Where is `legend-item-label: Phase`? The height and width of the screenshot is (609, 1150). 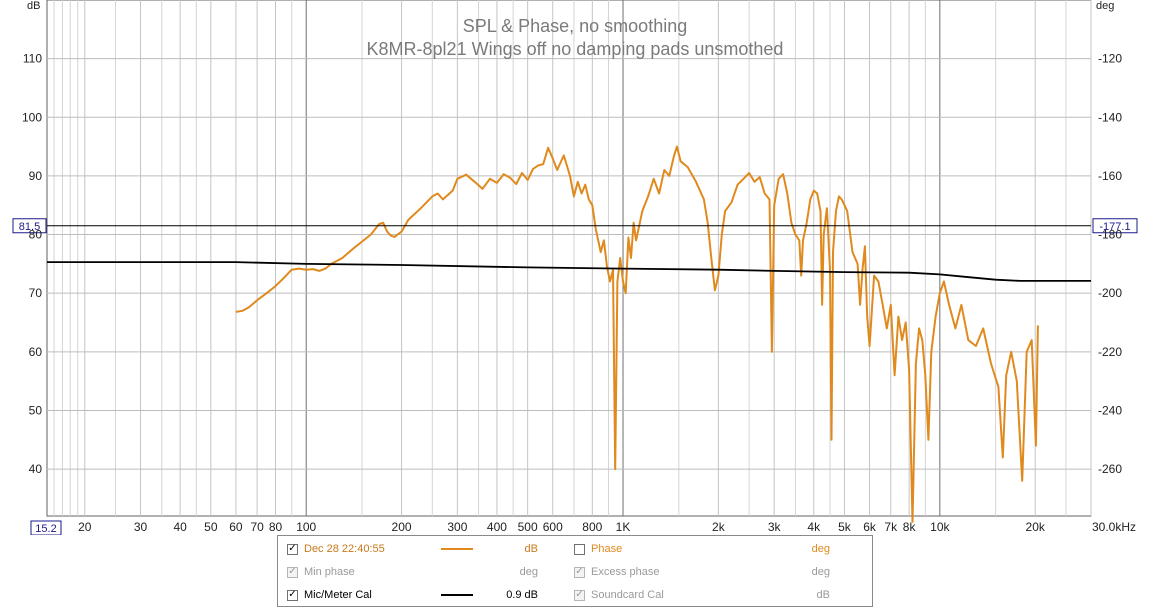 legend-item-label: Phase is located at coordinates (607, 549).